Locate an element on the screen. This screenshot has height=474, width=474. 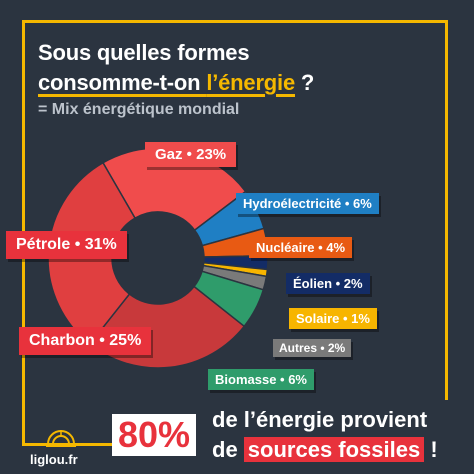
footer-part-a: de is located at coordinates (228, 449).